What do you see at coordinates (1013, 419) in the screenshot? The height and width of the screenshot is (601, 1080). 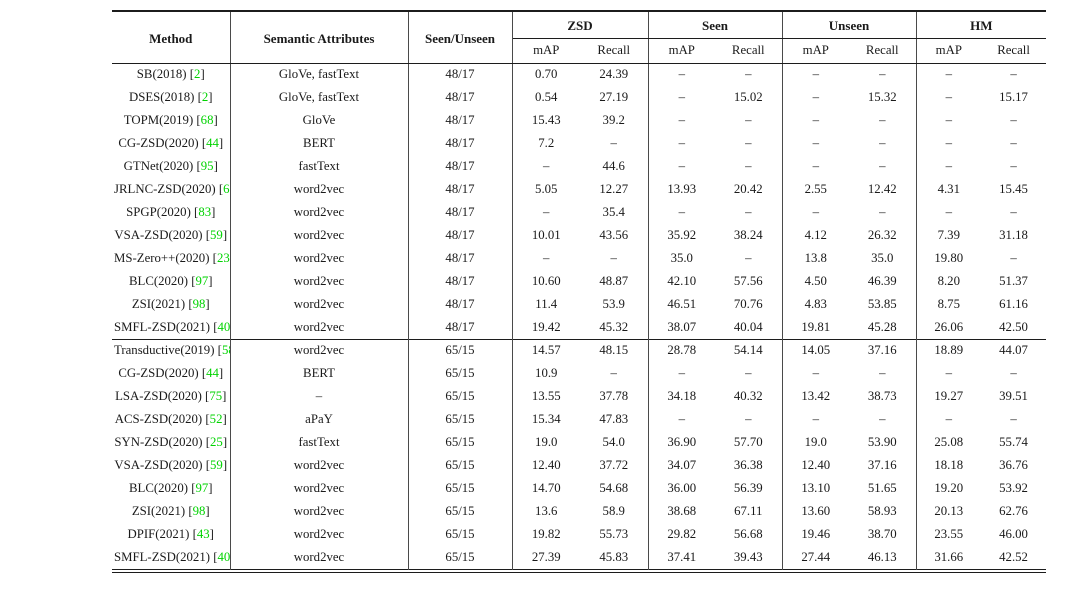 I see `hm-recall-value: –` at bounding box center [1013, 419].